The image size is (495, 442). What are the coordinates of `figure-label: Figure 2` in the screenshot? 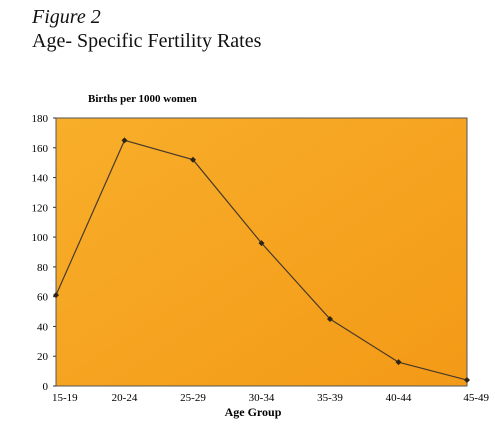 It's located at (66, 17).